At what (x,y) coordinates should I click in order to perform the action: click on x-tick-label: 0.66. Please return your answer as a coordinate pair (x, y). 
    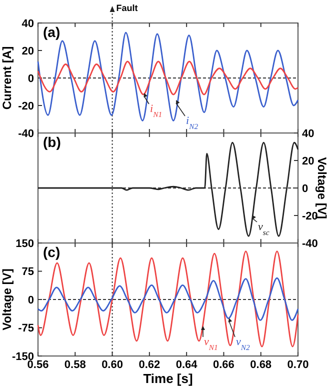
    Looking at the image, I should click on (223, 365).